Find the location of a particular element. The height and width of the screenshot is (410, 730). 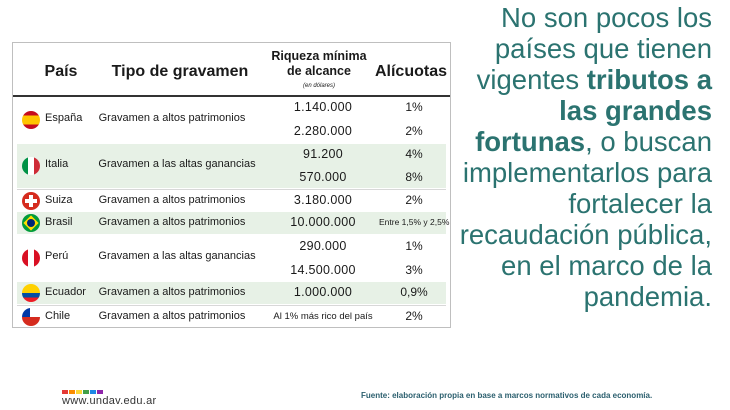

header-wealth-label: Riqueza mínima de alcance is located at coordinates (319, 63).